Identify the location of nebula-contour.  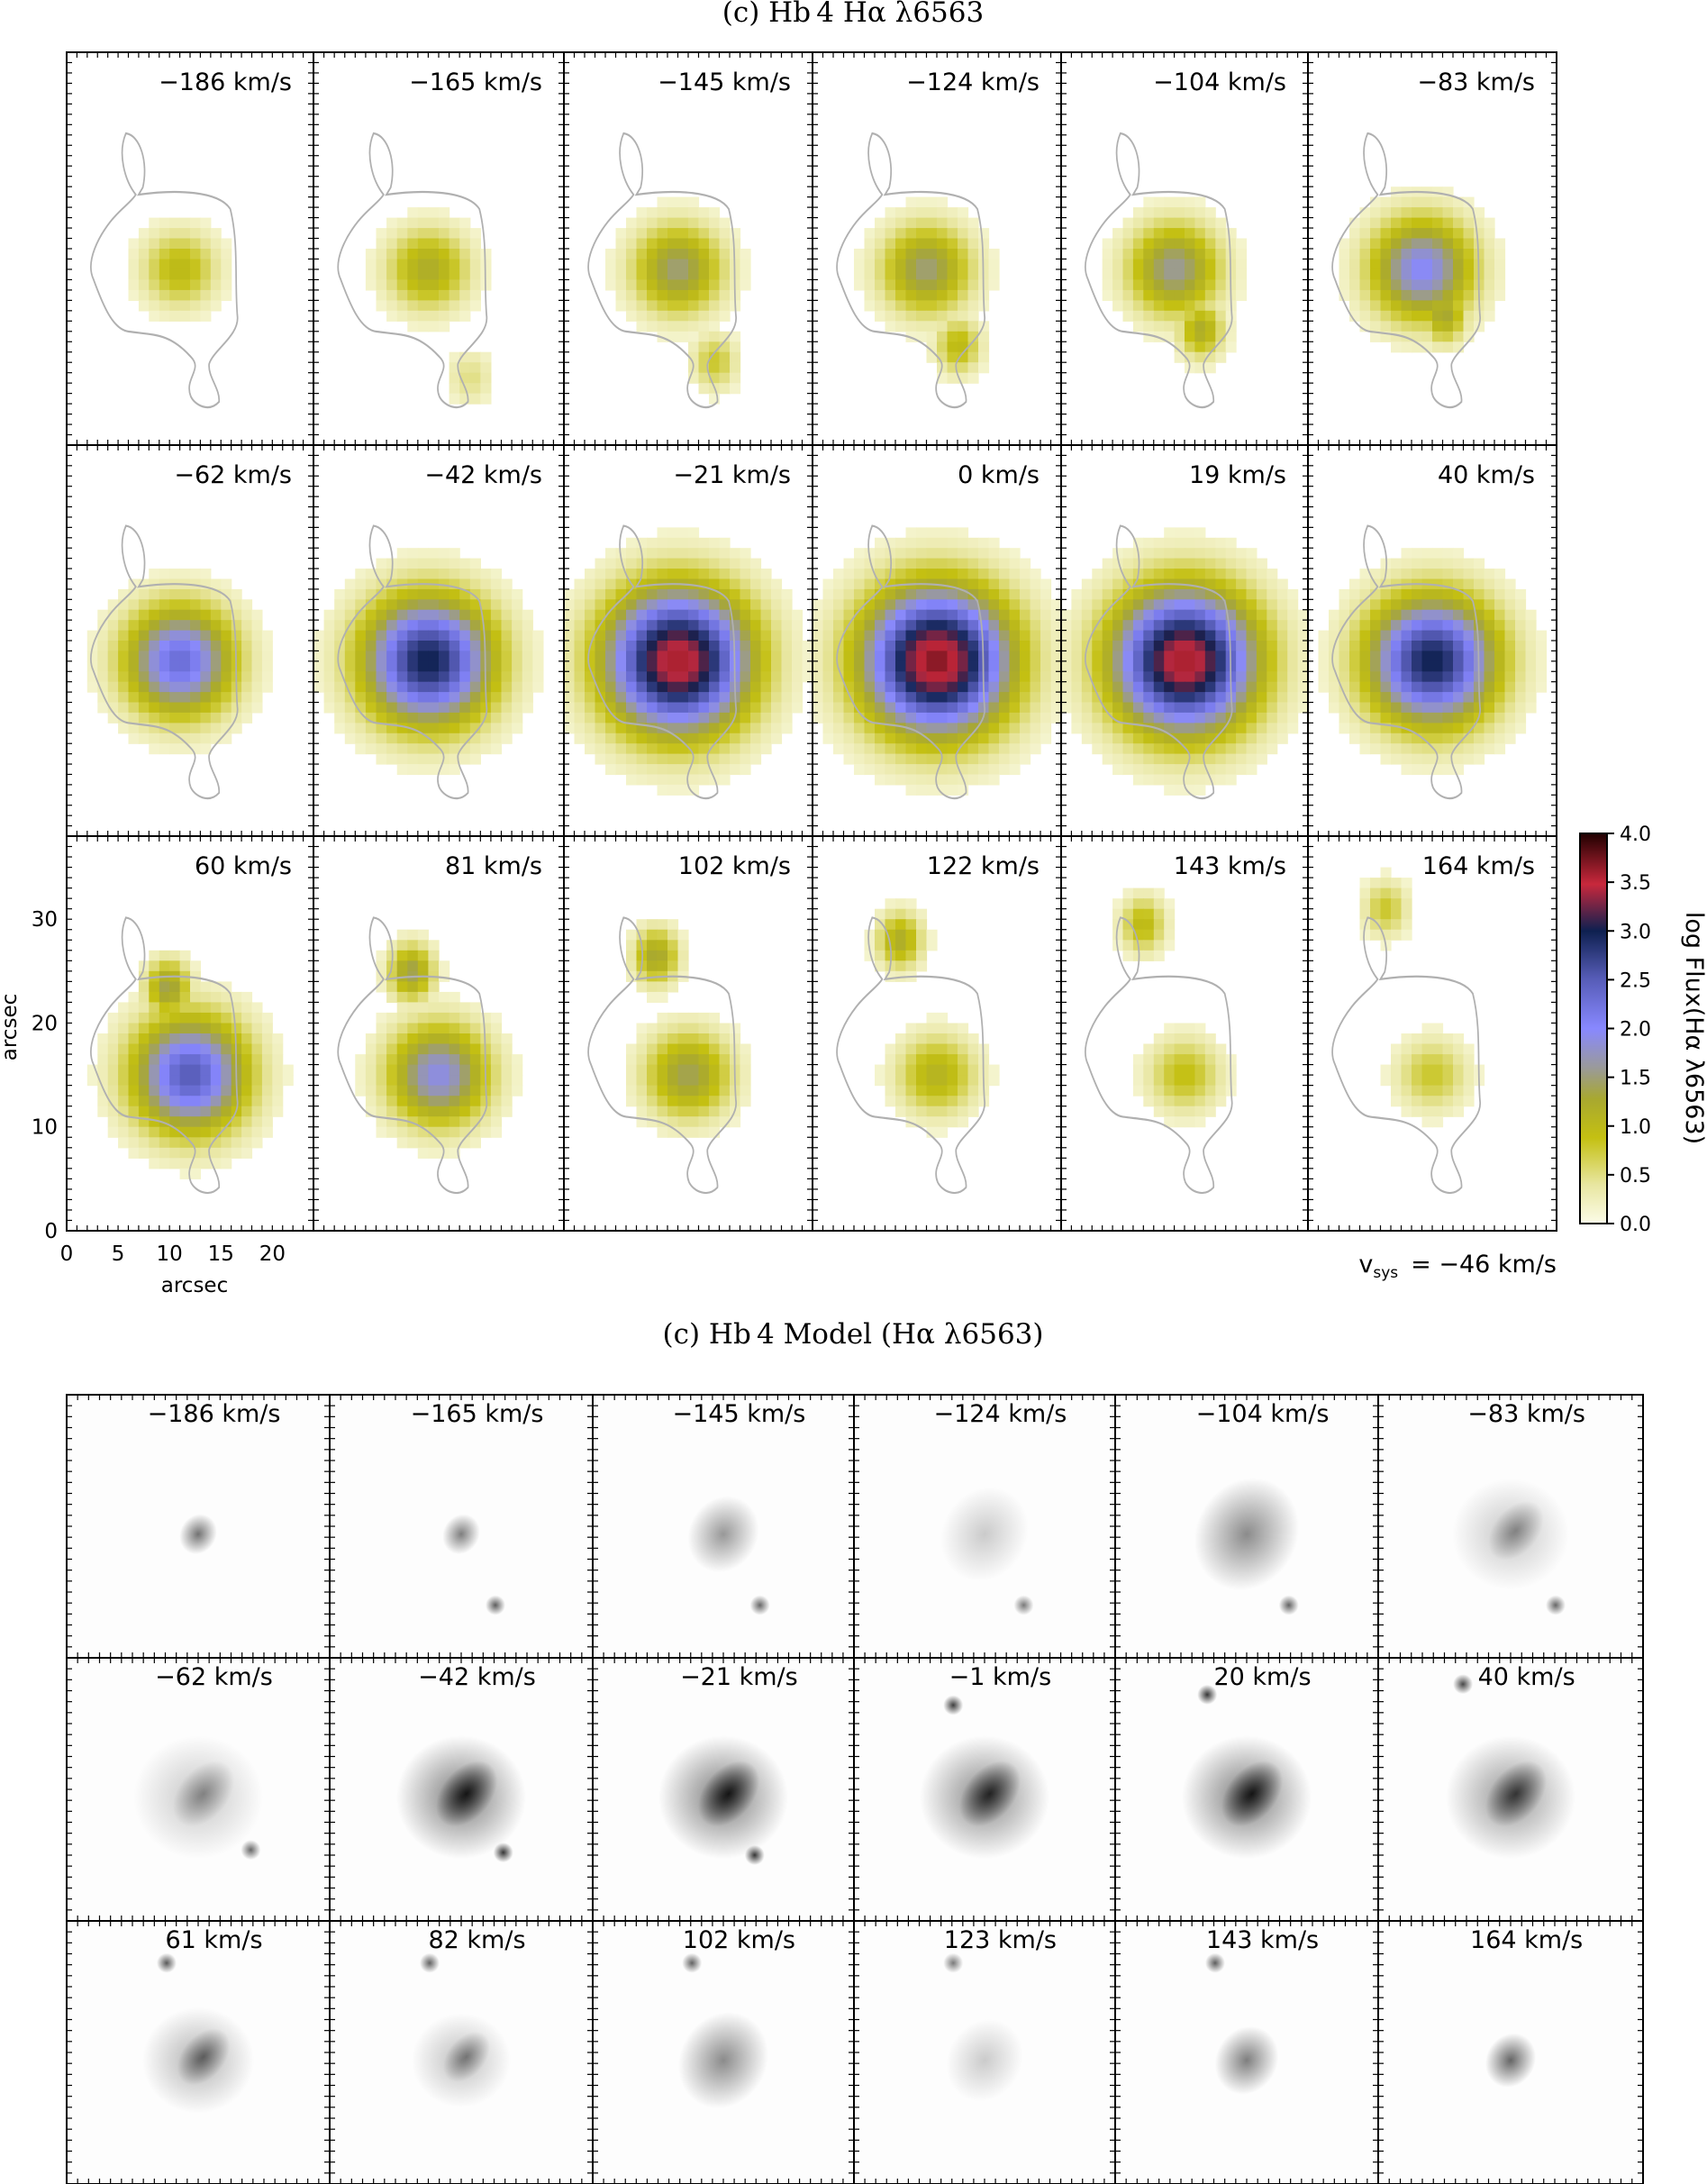
(662, 662).